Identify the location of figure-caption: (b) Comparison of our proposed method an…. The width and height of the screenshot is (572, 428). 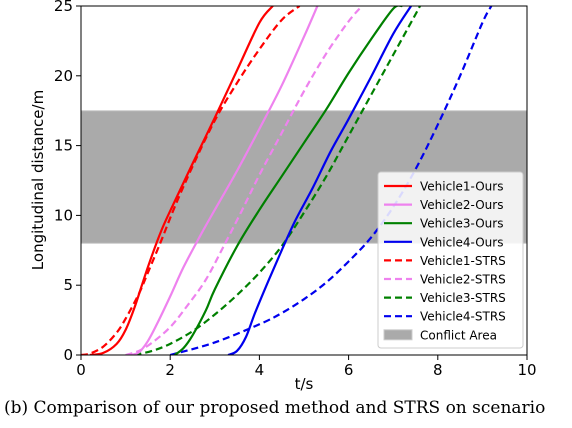
(275, 408).